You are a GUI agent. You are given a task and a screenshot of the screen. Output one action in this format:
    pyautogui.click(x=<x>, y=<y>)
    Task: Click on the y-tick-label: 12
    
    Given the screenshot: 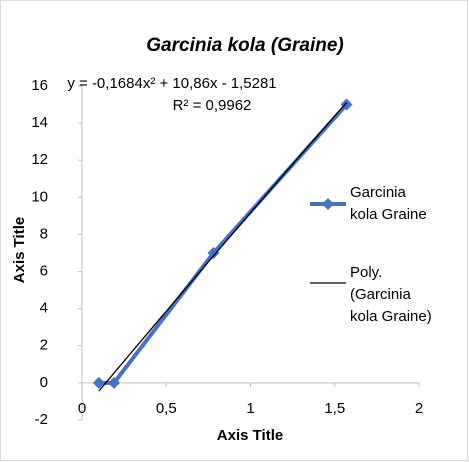 What is the action you would take?
    pyautogui.click(x=39, y=159)
    